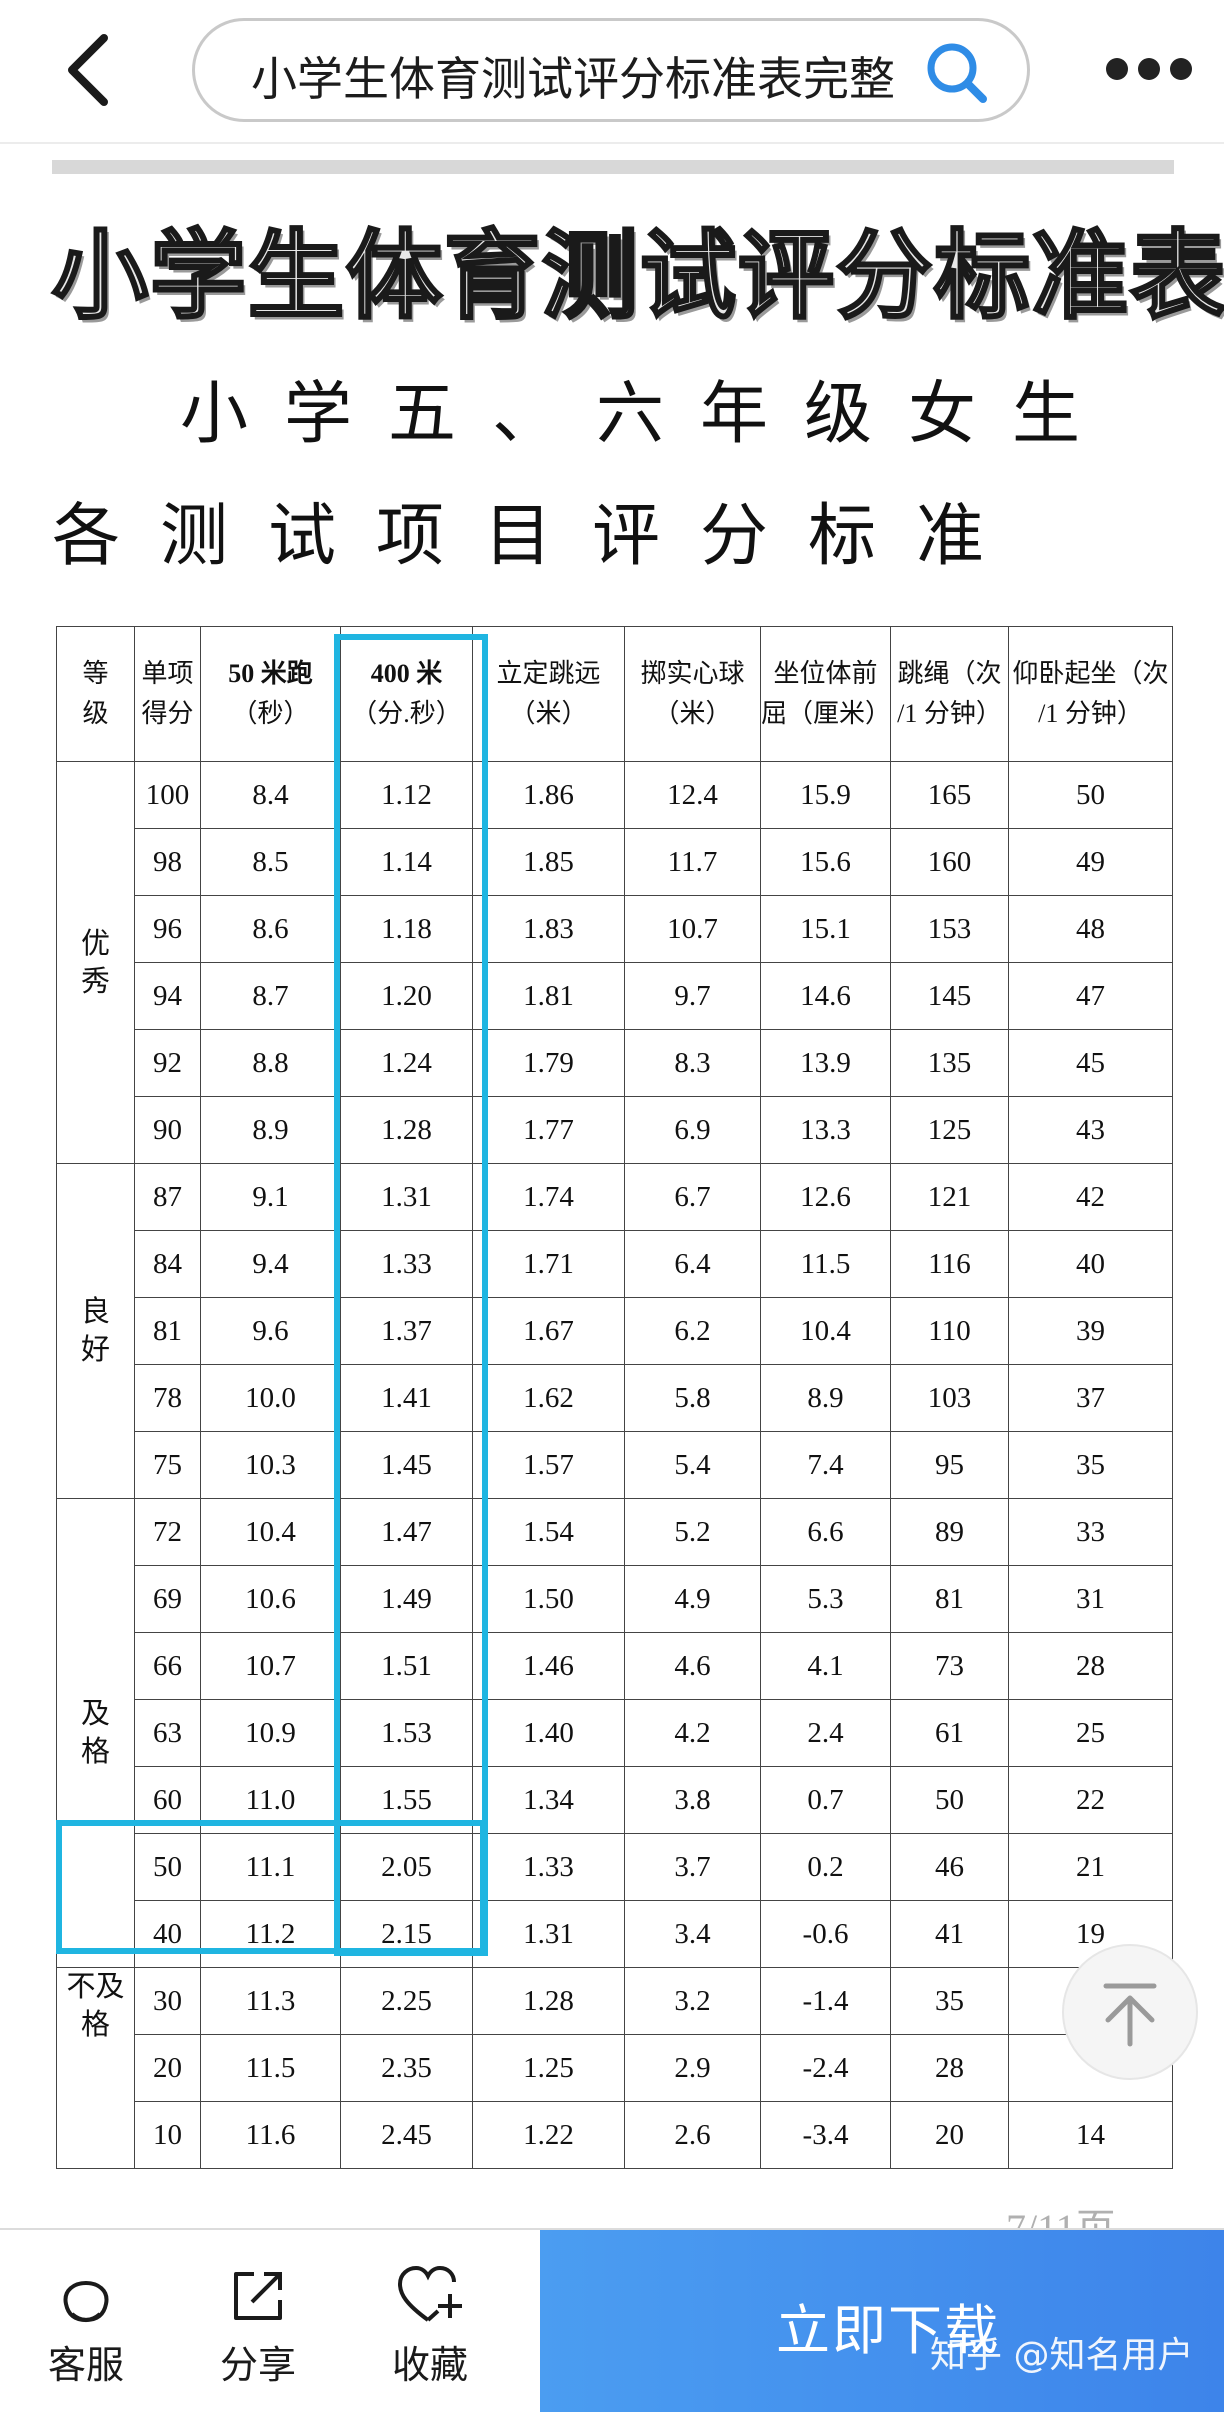 Image resolution: width=1224 pixels, height=2412 pixels. Describe the element at coordinates (258, 2326) in the screenshot. I see `share-button: 分享` at that location.